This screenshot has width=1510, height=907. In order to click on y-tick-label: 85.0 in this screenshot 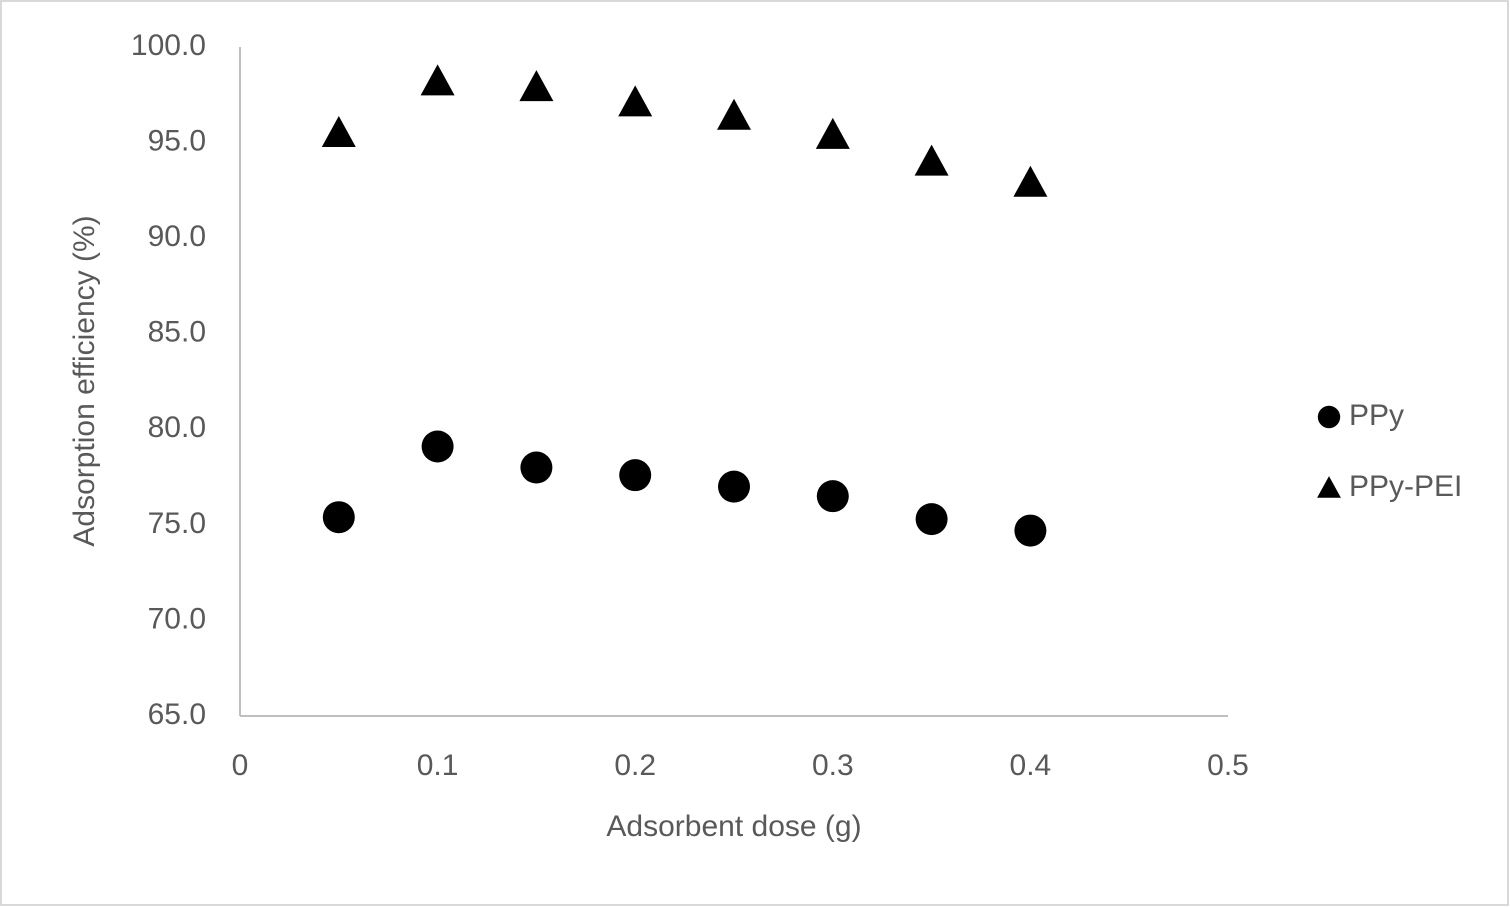, I will do `click(177, 332)`.